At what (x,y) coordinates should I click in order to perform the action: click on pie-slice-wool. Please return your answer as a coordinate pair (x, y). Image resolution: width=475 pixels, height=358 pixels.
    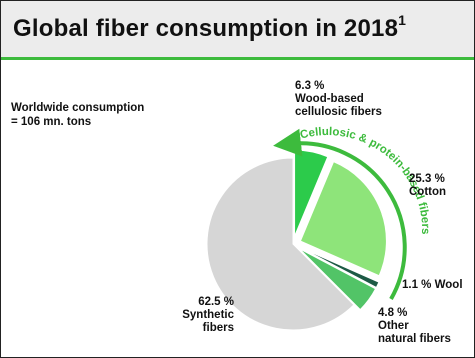
    Looking at the image, I should click on (339, 268).